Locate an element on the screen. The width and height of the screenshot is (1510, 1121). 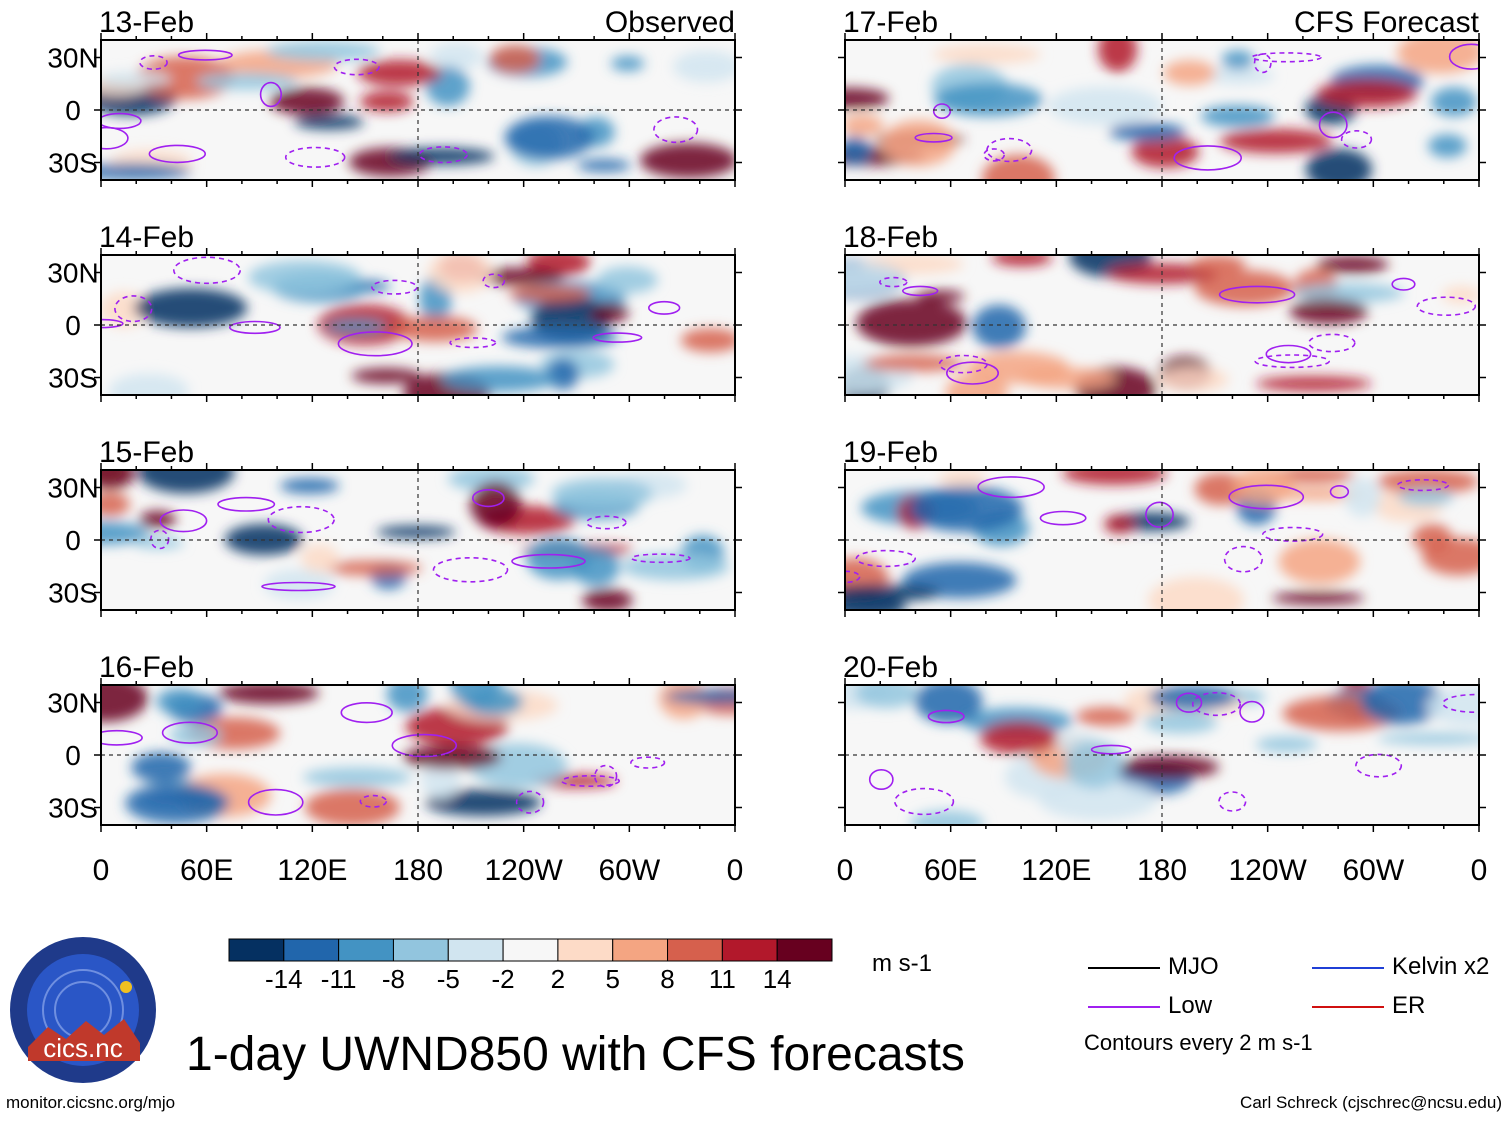
y-tick-label: 30N is located at coordinates (72, 703).